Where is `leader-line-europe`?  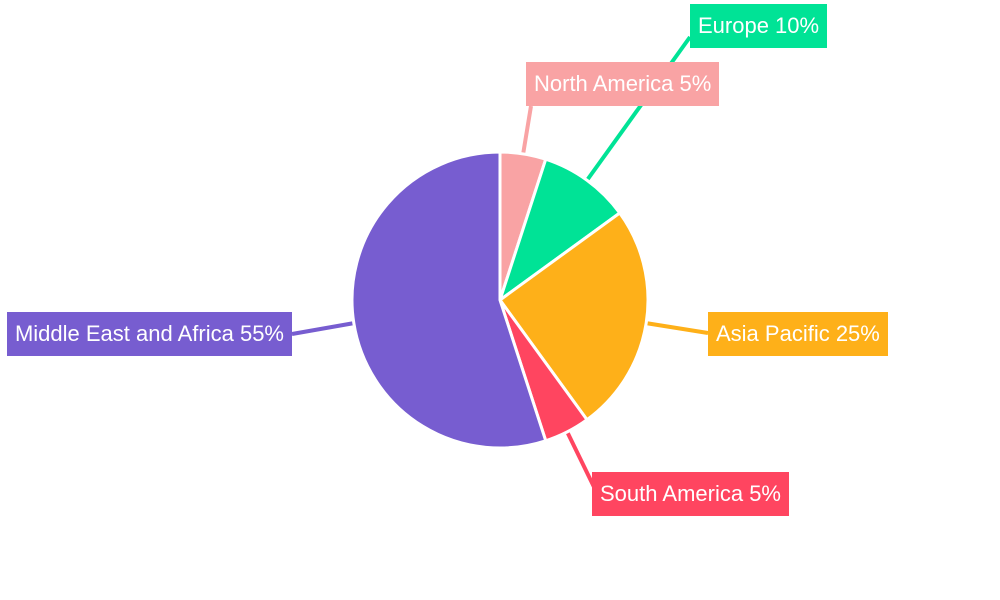 leader-line-europe is located at coordinates (638, 108).